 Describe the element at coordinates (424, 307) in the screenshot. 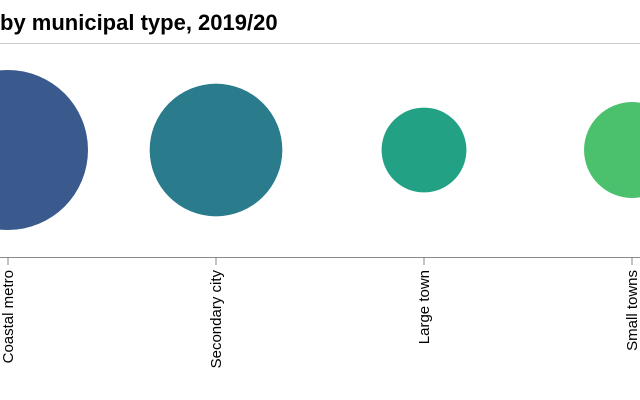

I see `x-tick-label: Large town` at that location.